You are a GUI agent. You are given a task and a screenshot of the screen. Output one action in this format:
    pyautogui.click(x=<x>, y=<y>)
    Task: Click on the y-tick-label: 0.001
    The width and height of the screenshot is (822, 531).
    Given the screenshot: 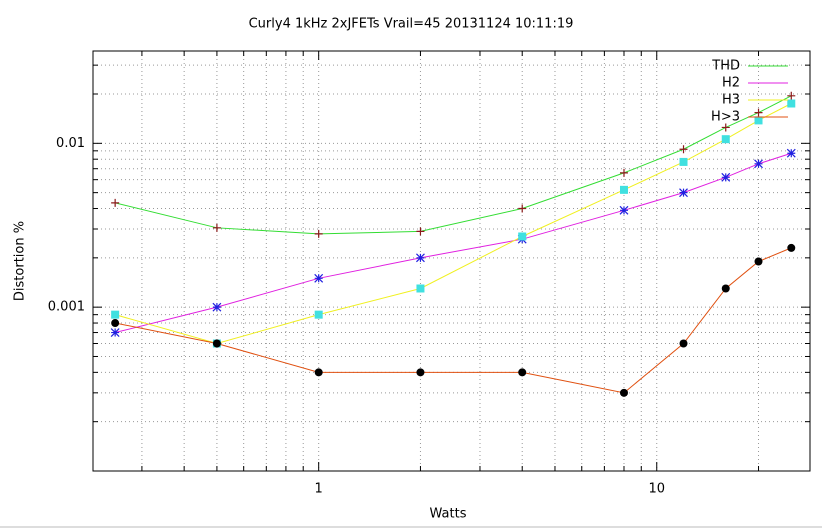 What is the action you would take?
    pyautogui.click(x=66, y=307)
    